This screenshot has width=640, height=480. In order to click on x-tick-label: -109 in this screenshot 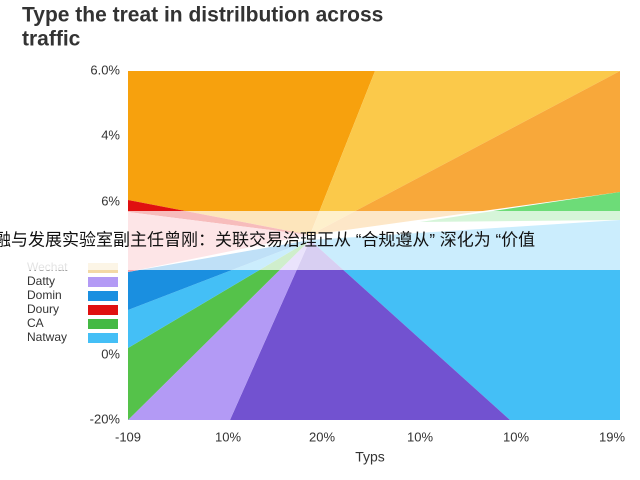, I will do `click(128, 436)`.